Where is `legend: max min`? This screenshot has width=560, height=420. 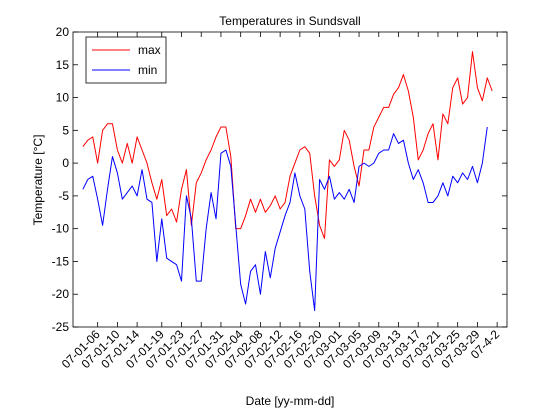
legend: max min is located at coordinates (126, 60).